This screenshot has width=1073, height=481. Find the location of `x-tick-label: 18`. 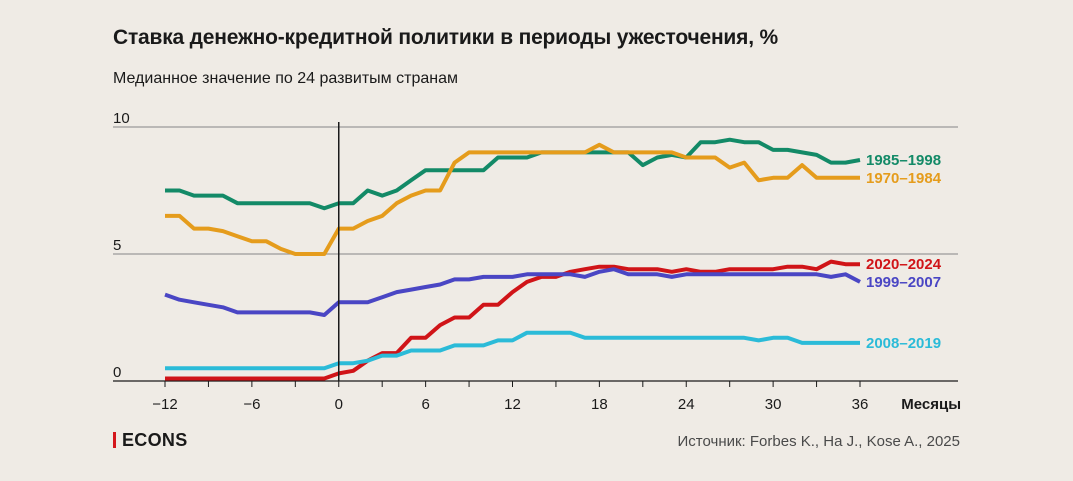

x-tick-label: 18 is located at coordinates (599, 404).